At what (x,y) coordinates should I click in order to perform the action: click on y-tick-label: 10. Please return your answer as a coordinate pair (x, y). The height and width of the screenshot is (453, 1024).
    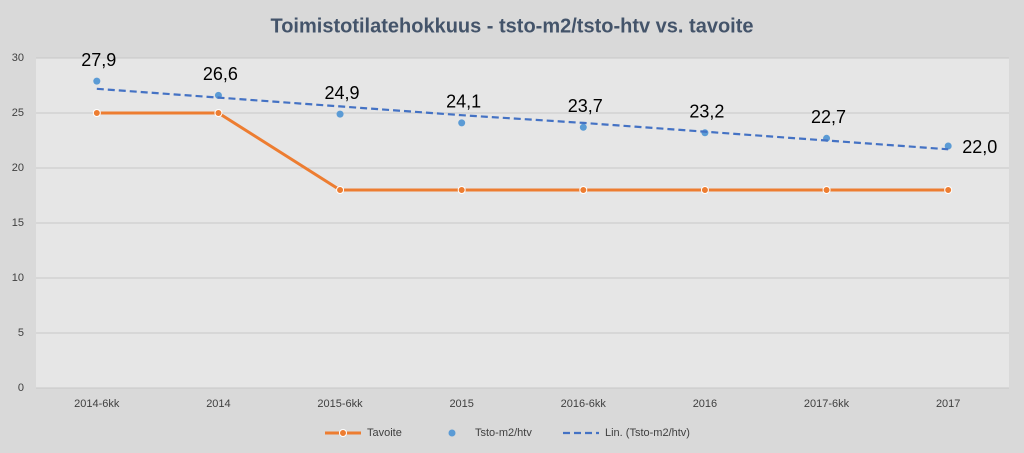
    Looking at the image, I should click on (18, 278).